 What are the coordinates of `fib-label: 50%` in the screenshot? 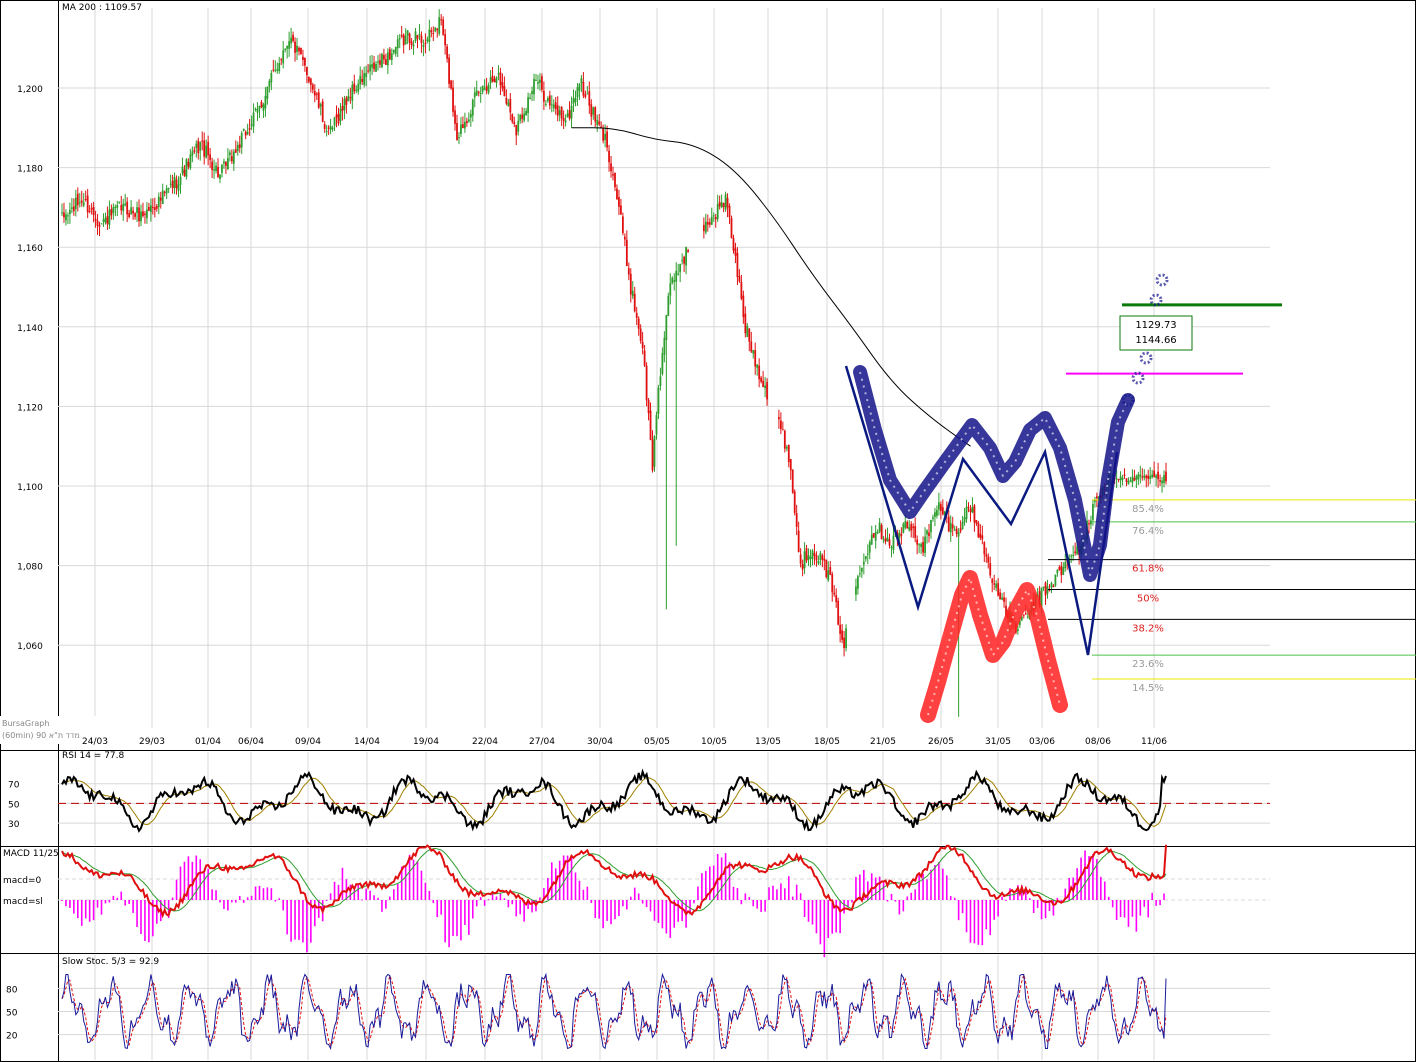 It's located at (1148, 598).